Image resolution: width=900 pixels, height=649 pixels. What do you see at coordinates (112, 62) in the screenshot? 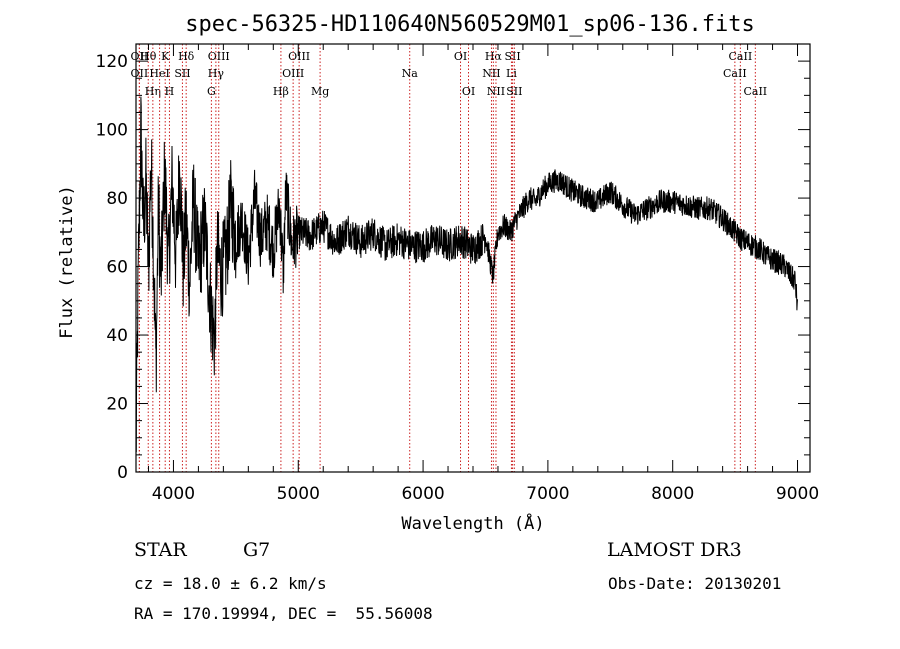
I see `y-tick-label: 120` at bounding box center [112, 62].